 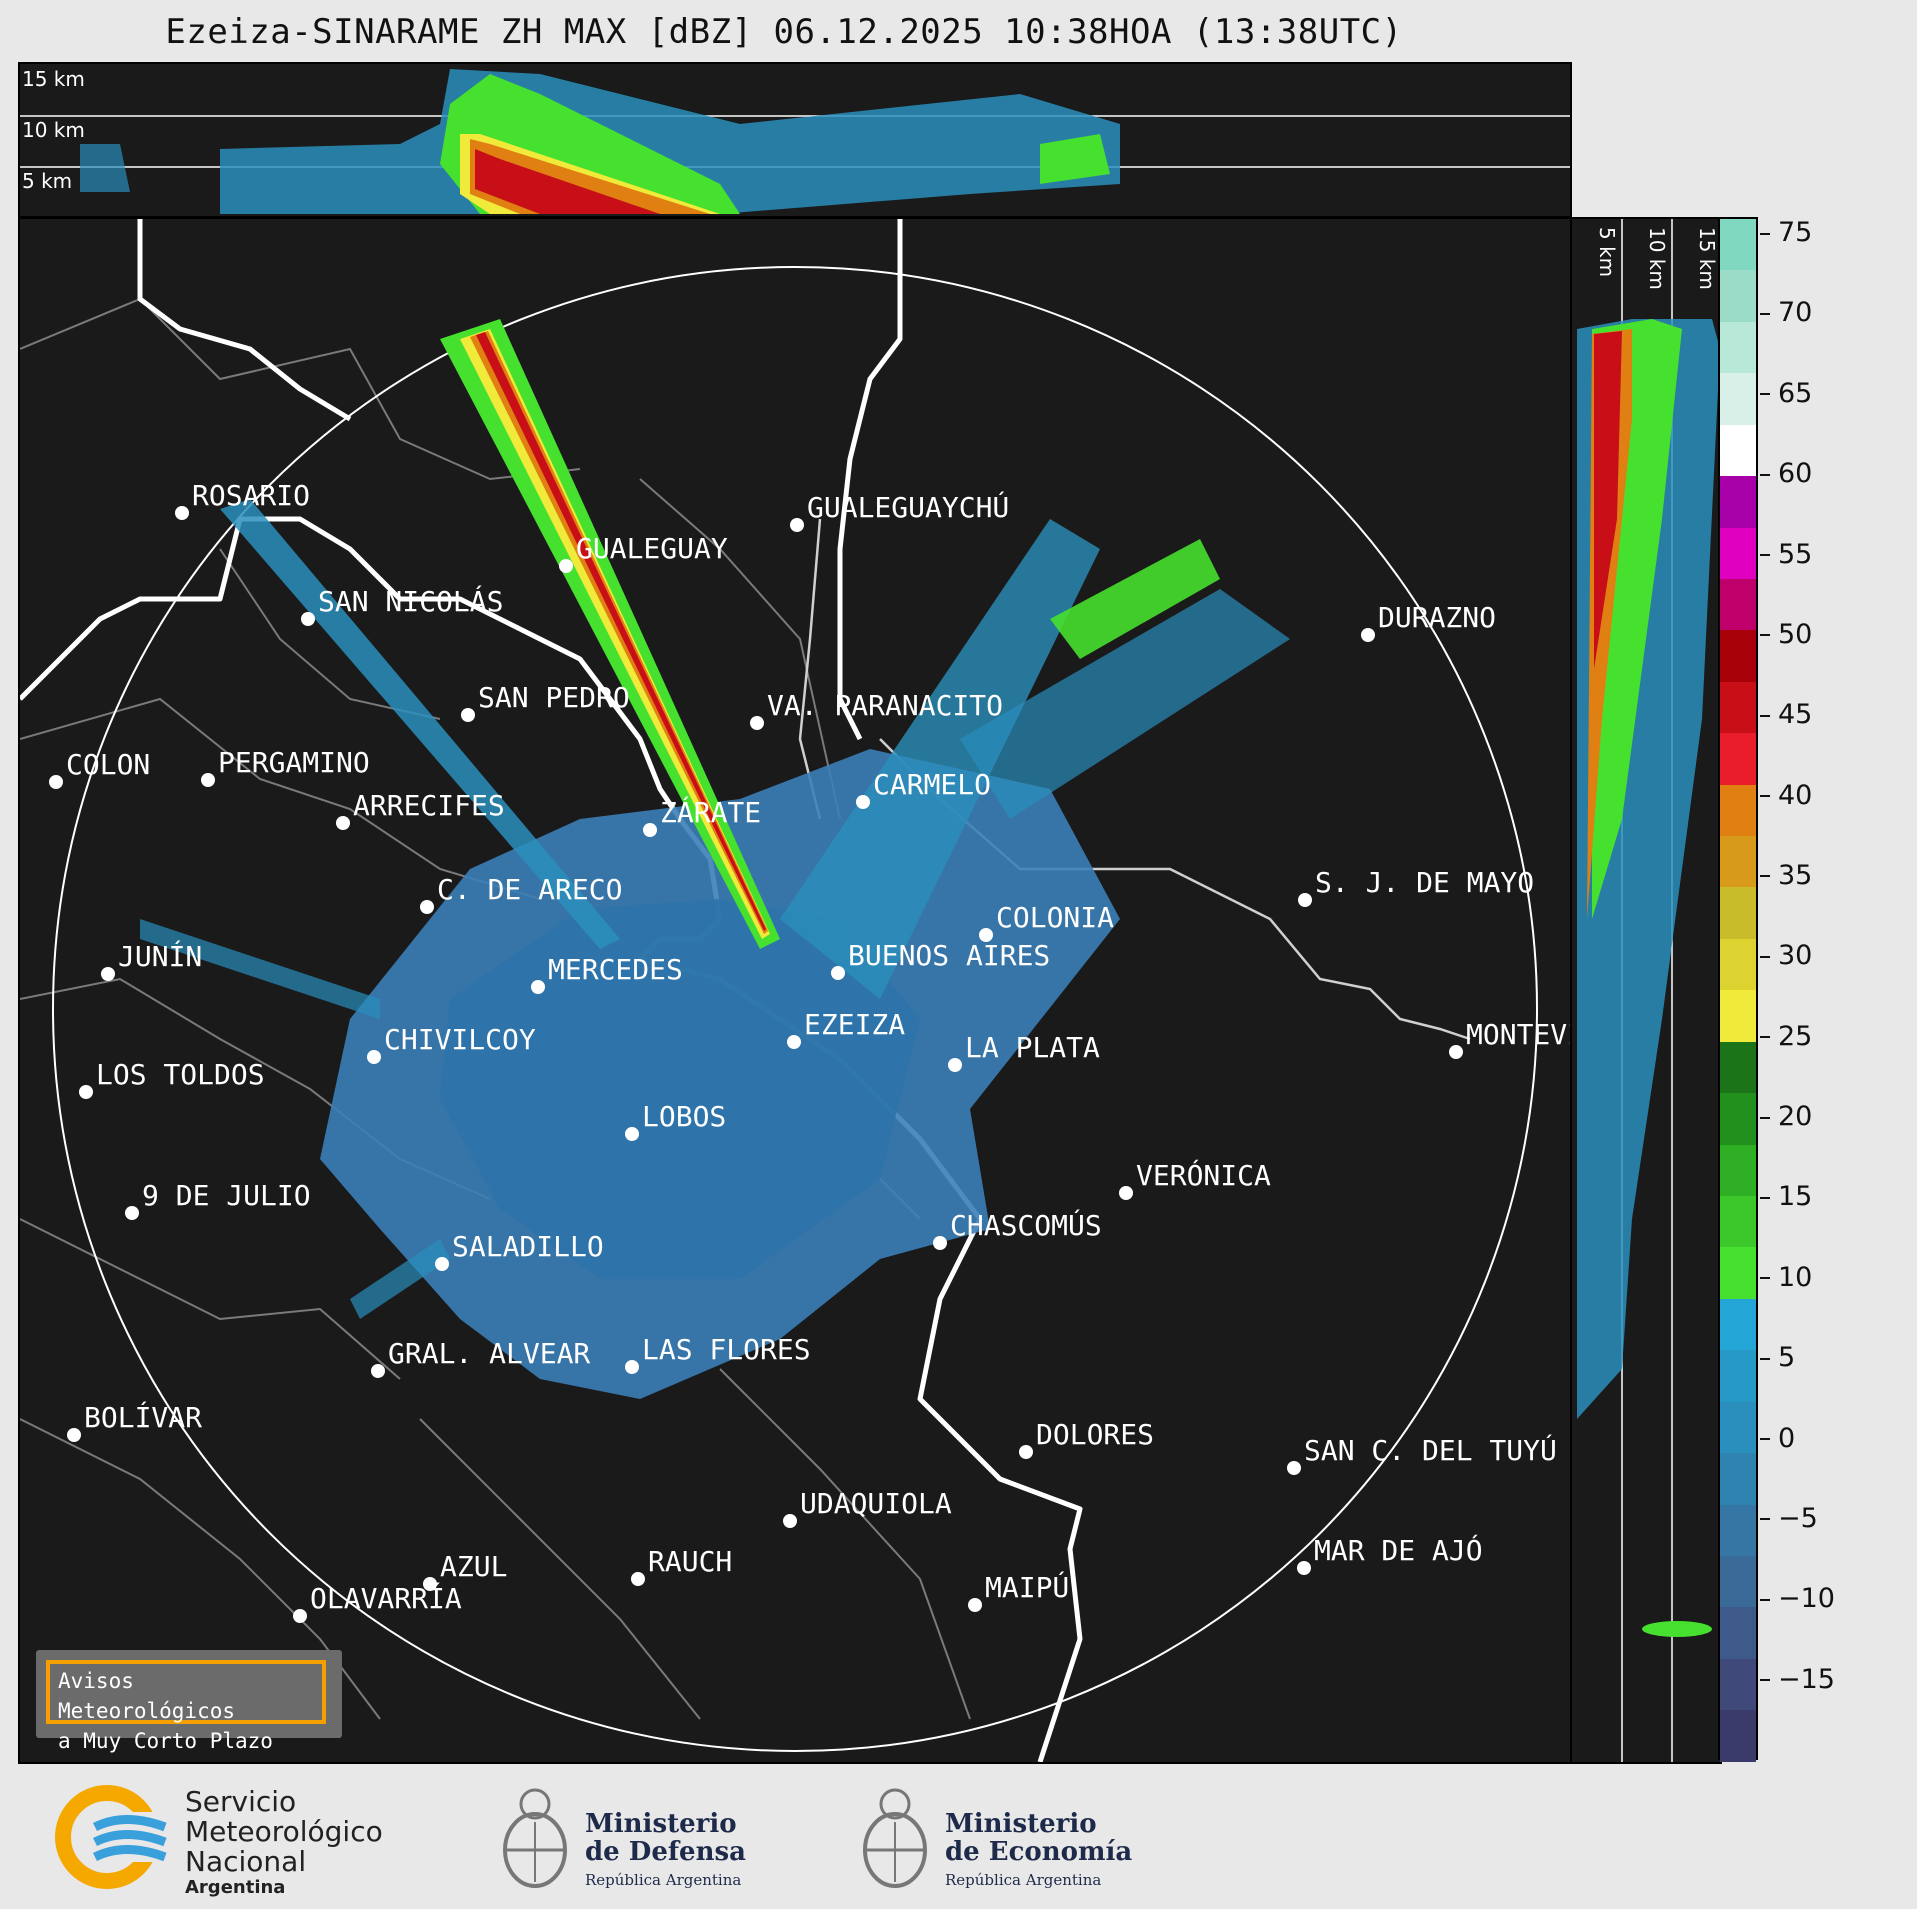 I want to click on colorbar-tick-label: 50, so click(x=1795, y=634).